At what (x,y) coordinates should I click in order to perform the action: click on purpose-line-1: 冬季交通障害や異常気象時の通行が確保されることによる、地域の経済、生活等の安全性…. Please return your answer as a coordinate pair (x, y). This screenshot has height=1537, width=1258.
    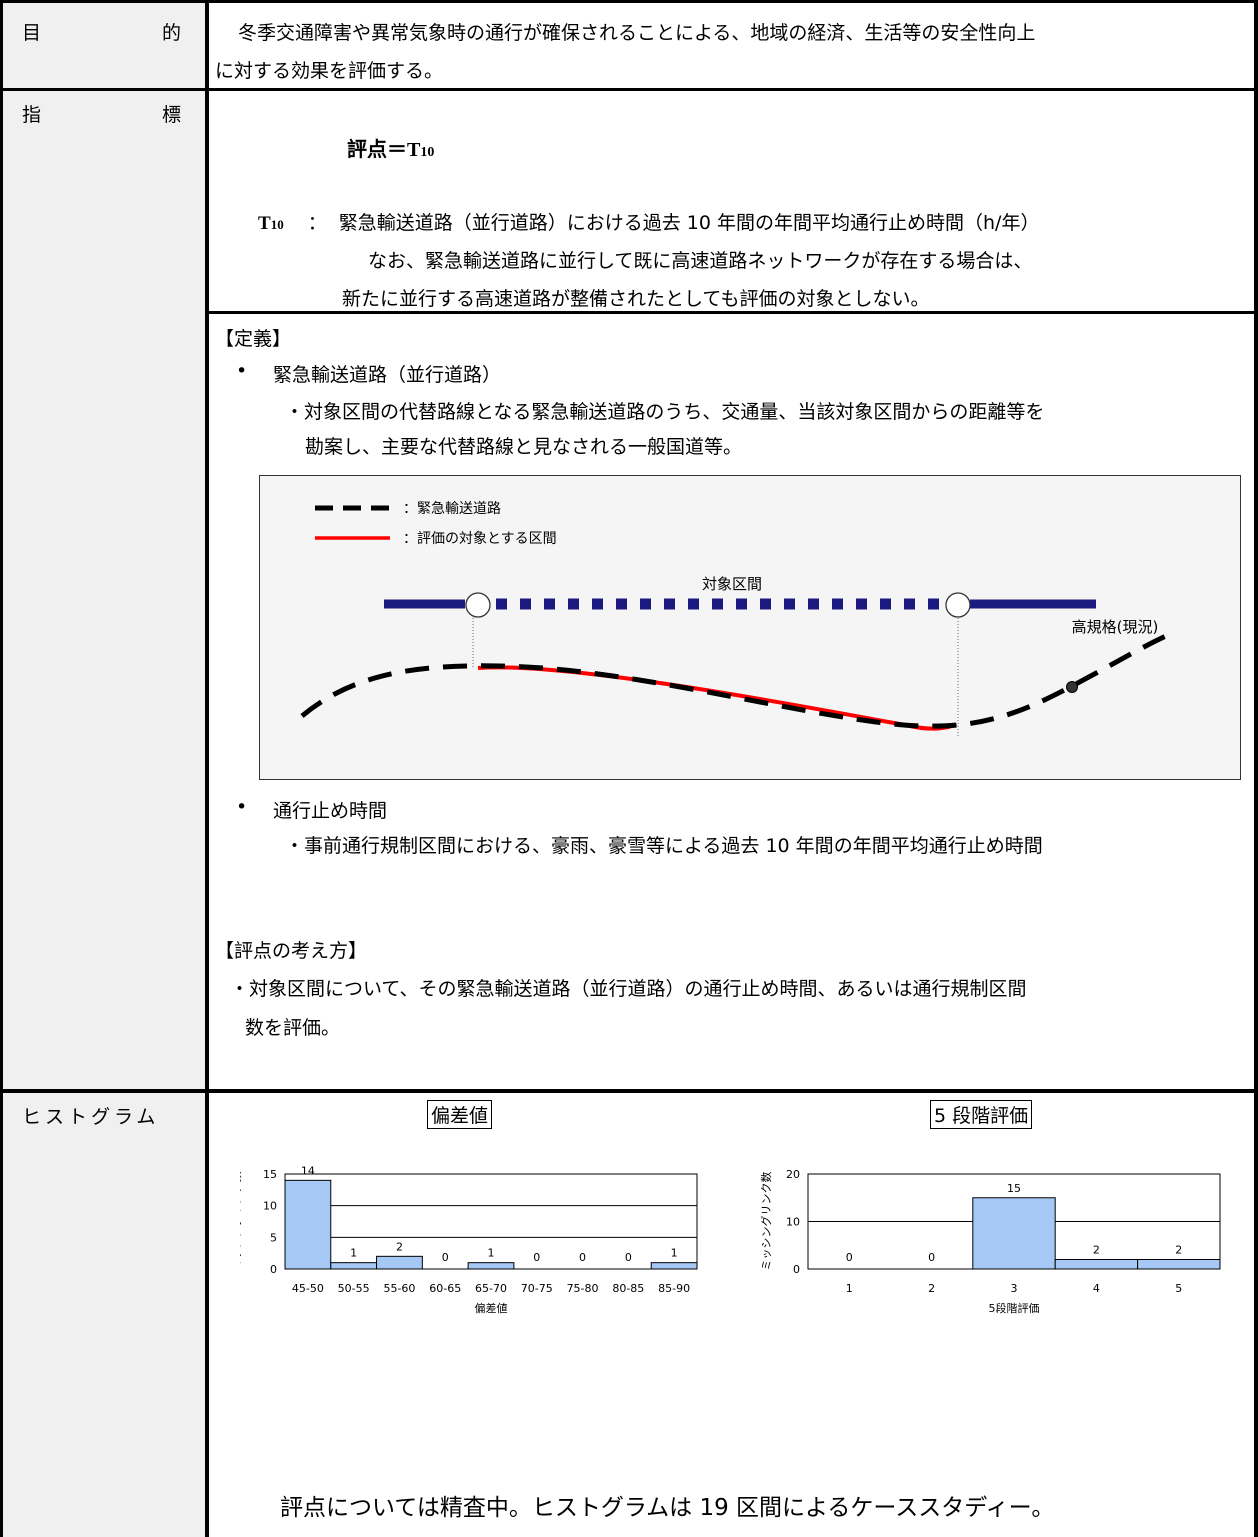
    Looking at the image, I should click on (637, 33).